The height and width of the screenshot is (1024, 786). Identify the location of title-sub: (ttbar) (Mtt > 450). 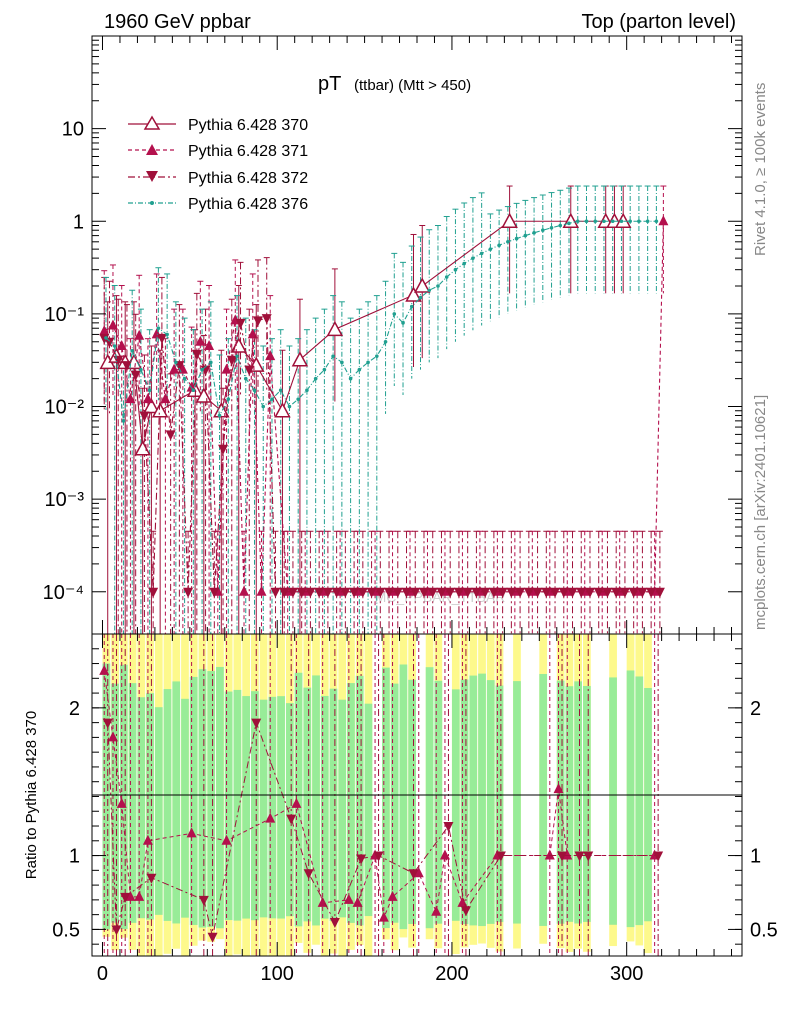
(412, 85).